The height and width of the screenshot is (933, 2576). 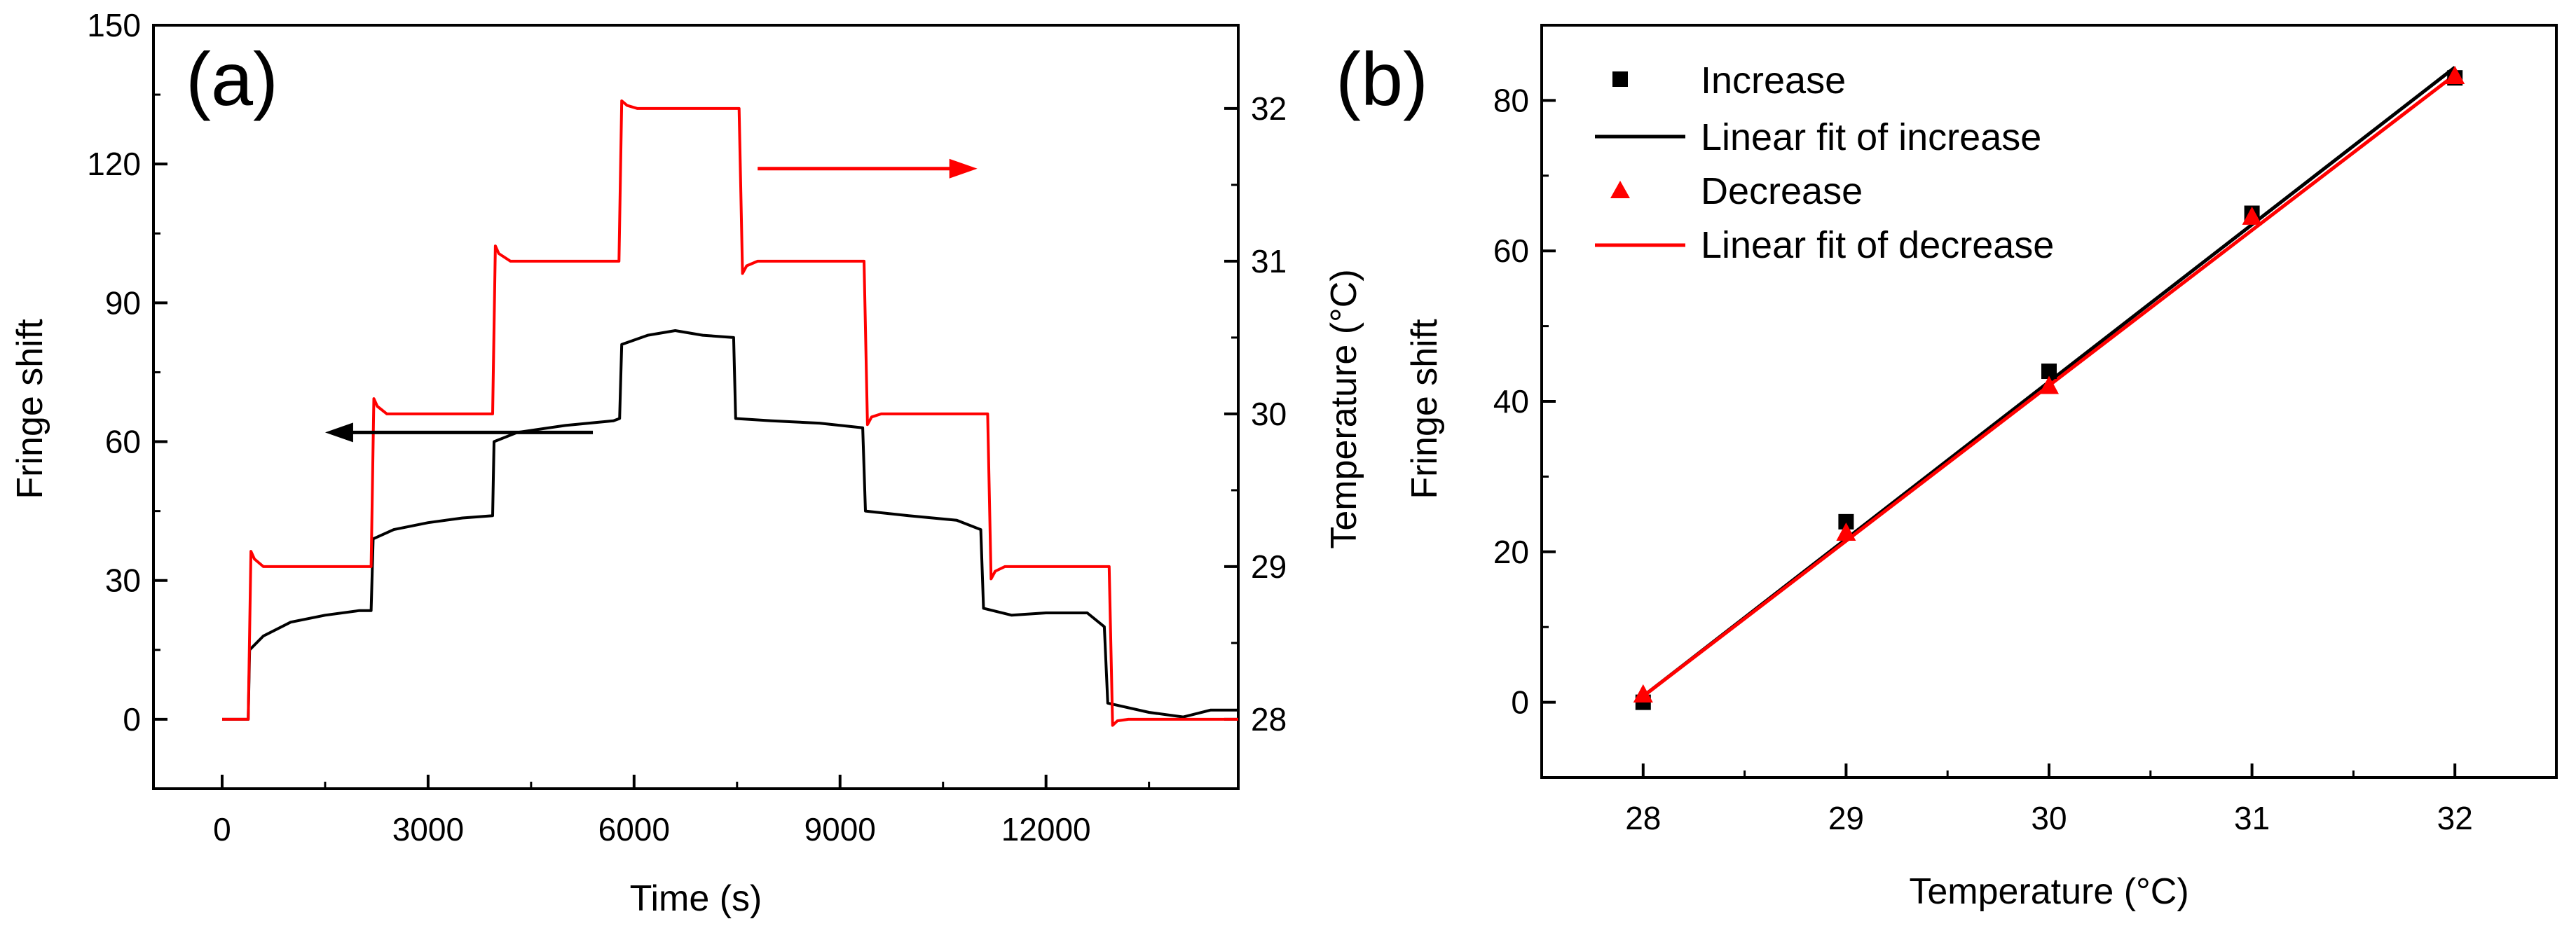 What do you see at coordinates (123, 442) in the screenshot?
I see `panel-a-left-y-tick-label: 60` at bounding box center [123, 442].